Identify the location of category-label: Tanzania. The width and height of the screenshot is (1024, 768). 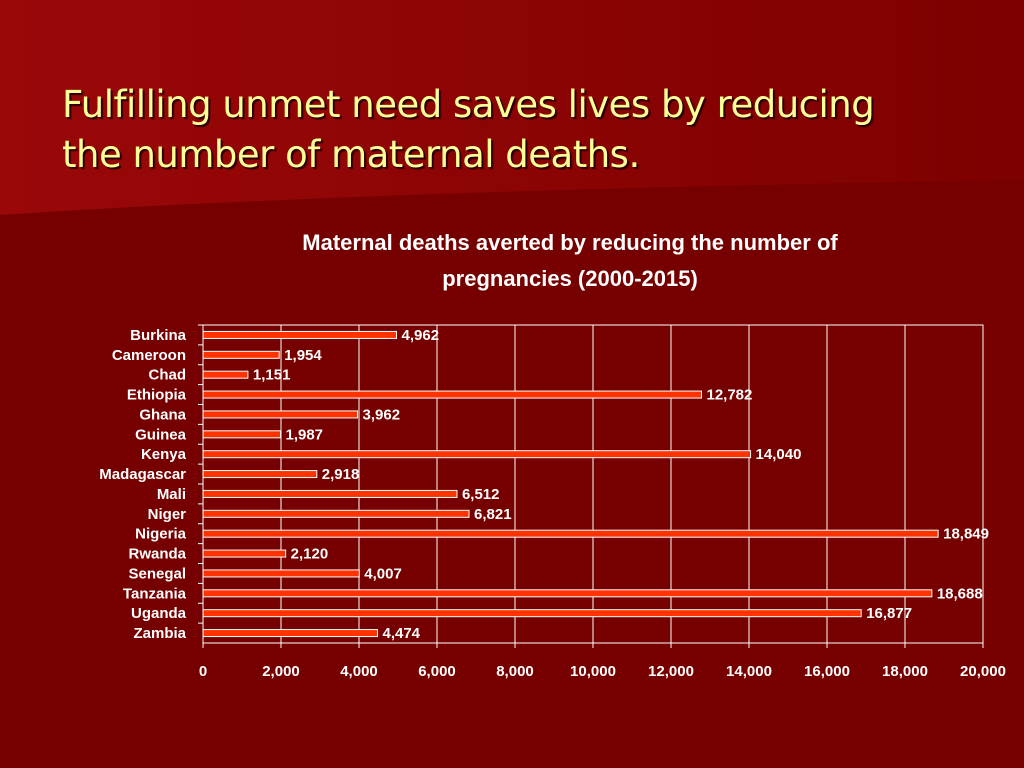
(155, 593).